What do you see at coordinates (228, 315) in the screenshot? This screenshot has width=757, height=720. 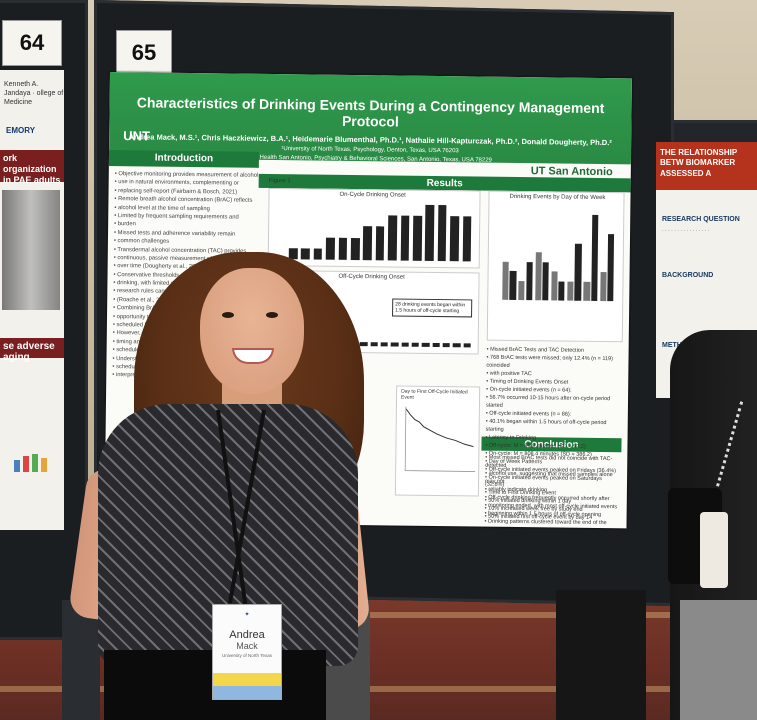 I see `presenter-eye-left` at bounding box center [228, 315].